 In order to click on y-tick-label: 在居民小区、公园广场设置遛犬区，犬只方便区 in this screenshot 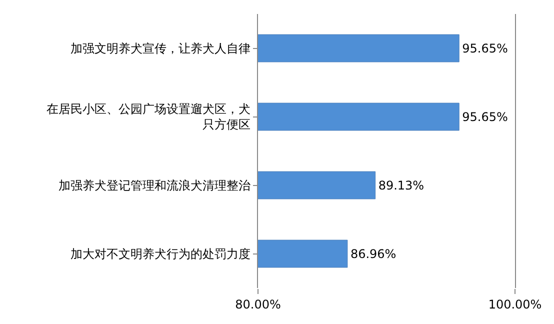, I will do `click(148, 117)`.